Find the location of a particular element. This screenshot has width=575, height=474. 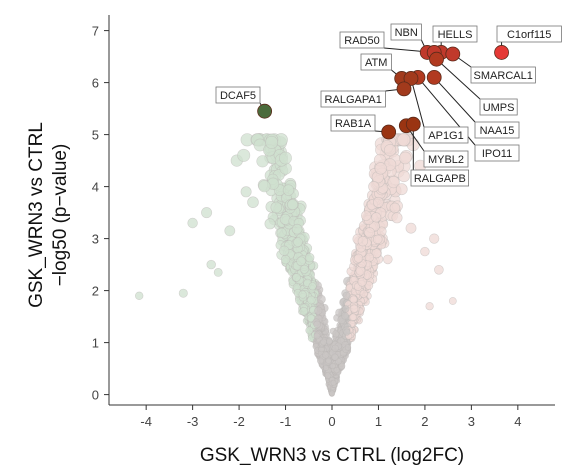

point-label: RALGAPB is located at coordinates (440, 179).